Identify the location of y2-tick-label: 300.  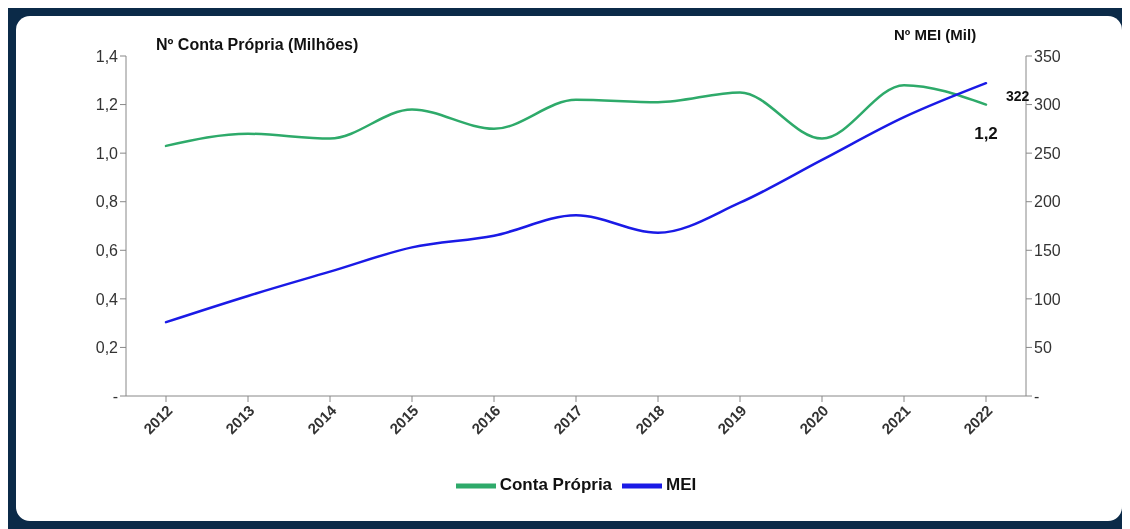
(1047, 105).